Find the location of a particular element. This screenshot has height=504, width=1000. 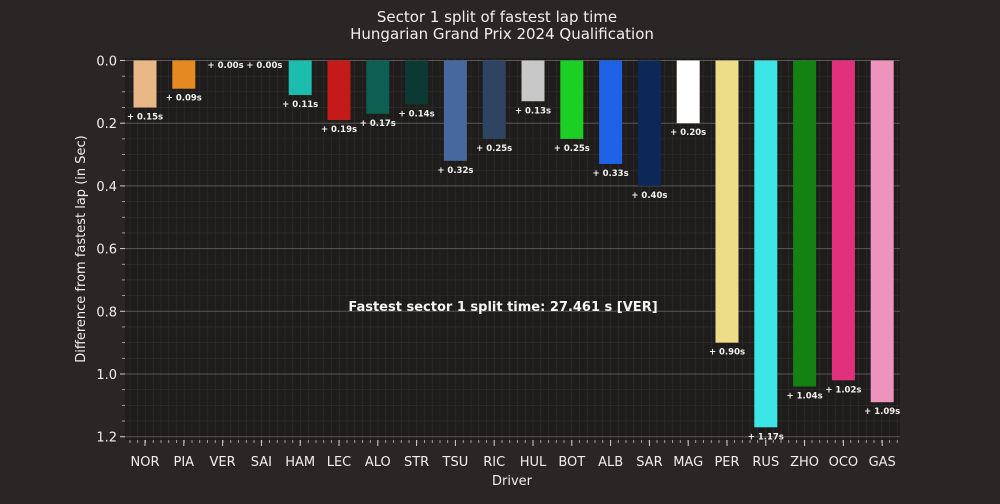

bar-lec is located at coordinates (339, 90).